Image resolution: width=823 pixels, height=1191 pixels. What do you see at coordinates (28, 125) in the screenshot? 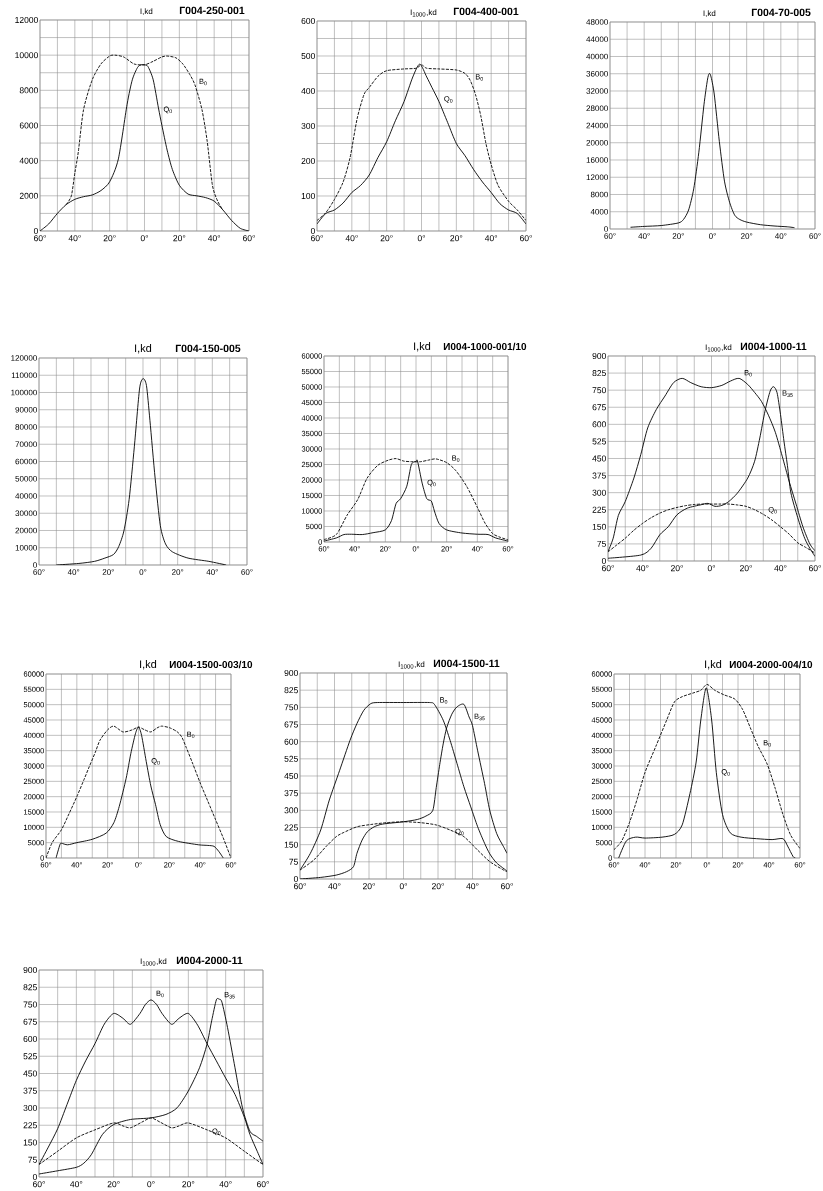
I see `y-tick-label: 6000` at bounding box center [28, 125].